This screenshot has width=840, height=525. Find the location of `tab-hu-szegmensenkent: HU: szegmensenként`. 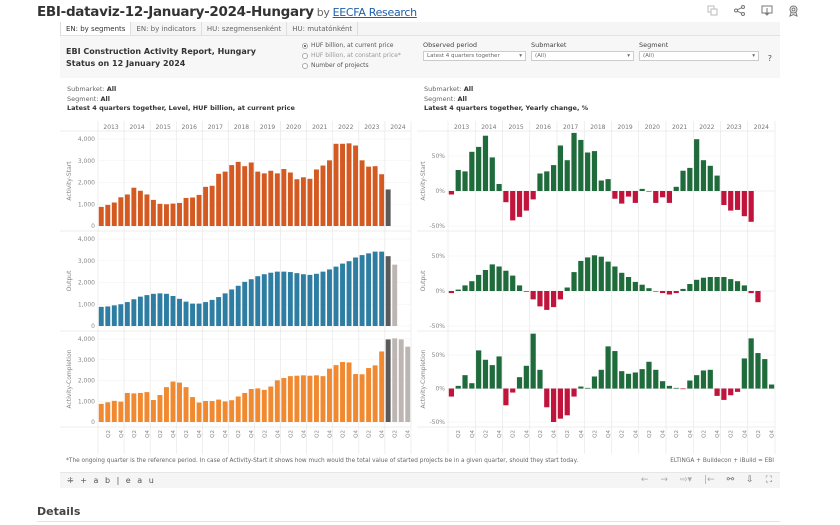

tab-hu-szegmensenkent: HU: szegmensenként is located at coordinates (245, 28).